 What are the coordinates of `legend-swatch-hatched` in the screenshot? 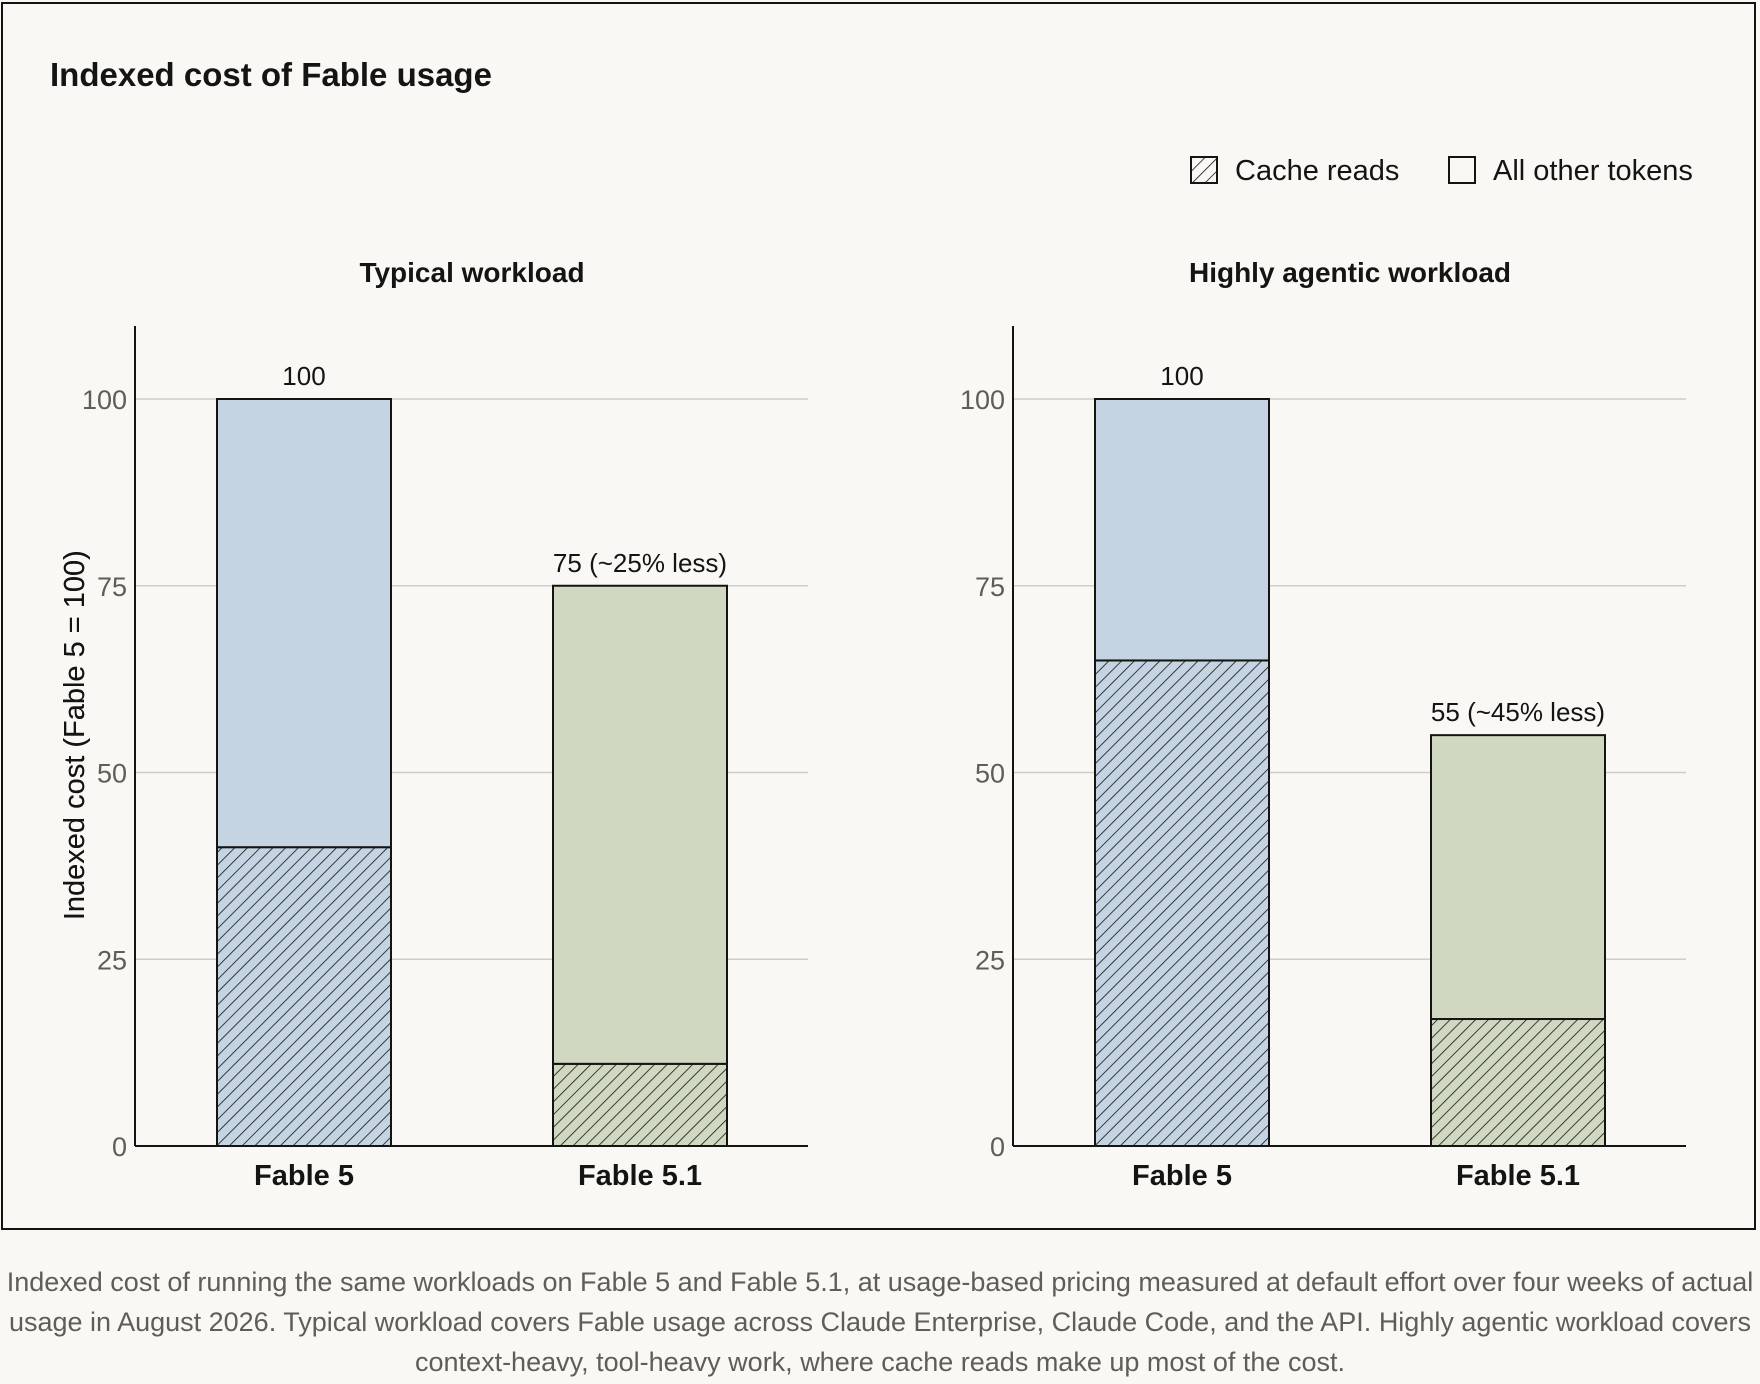 It's located at (1204, 170).